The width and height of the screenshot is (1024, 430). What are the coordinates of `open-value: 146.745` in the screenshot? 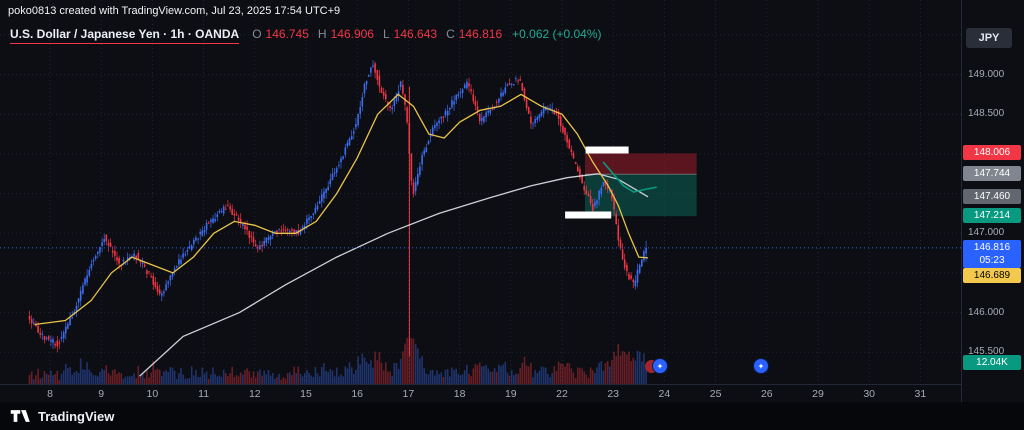 It's located at (287, 34).